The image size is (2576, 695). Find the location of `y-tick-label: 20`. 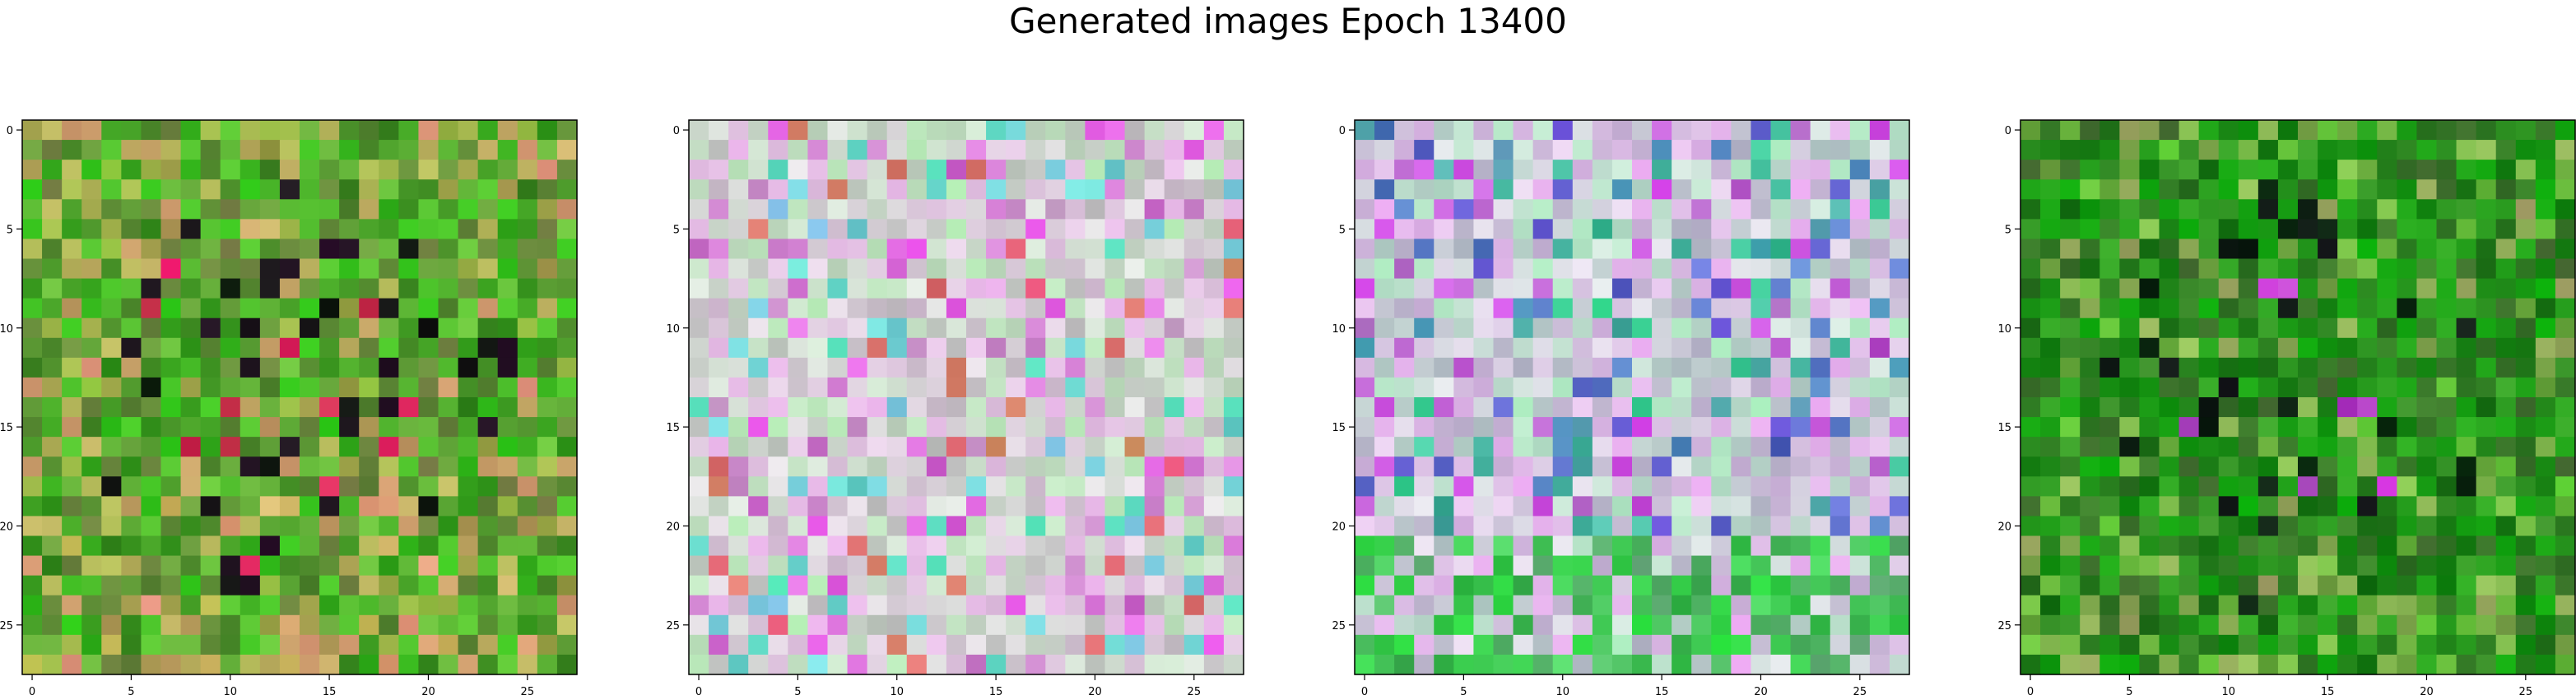

y-tick-label: 20 is located at coordinates (6, 527).